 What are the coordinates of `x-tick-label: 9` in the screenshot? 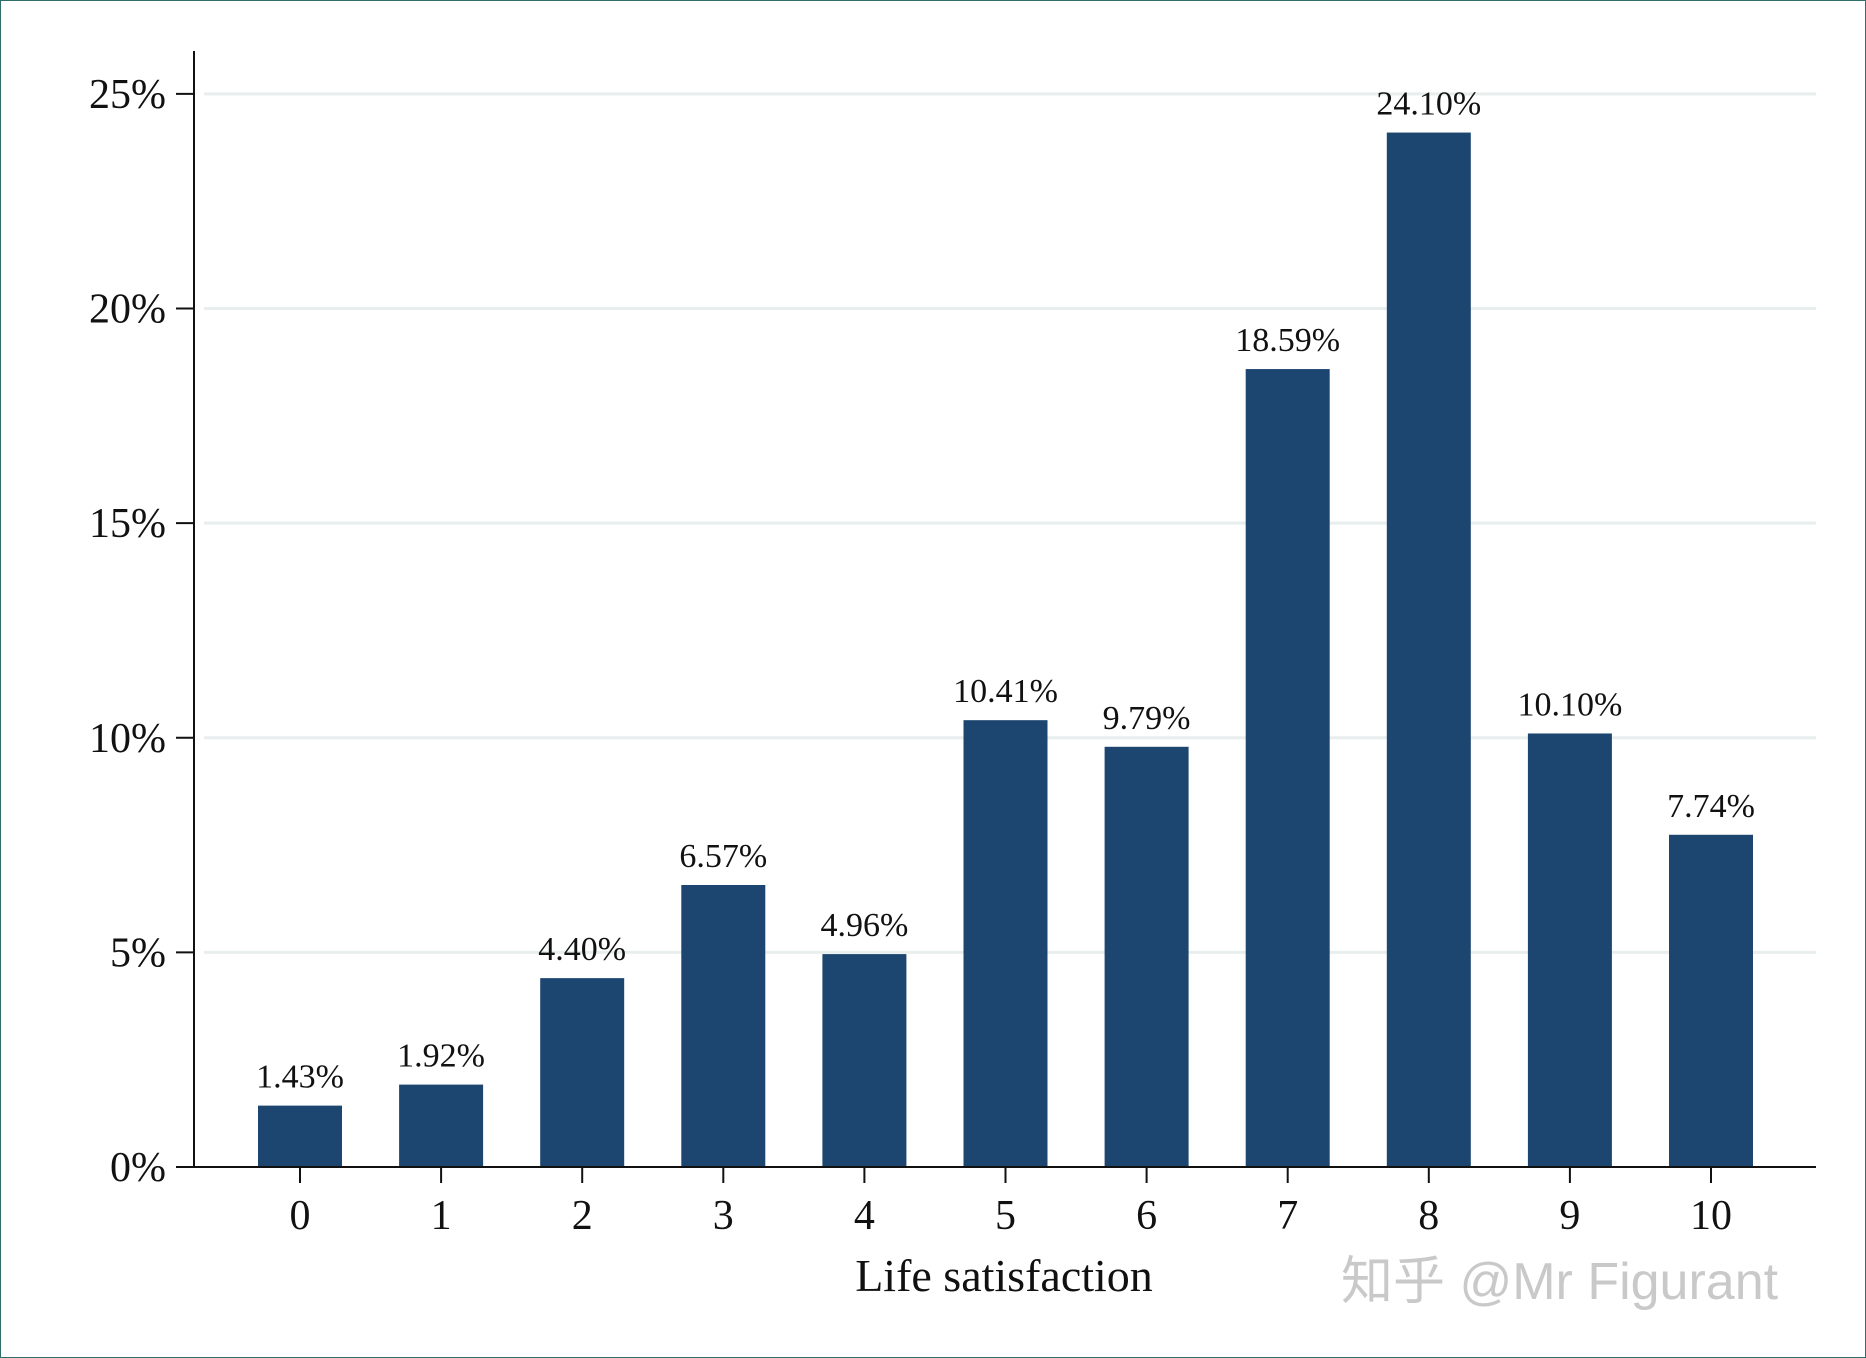 It's located at (1569, 1216).